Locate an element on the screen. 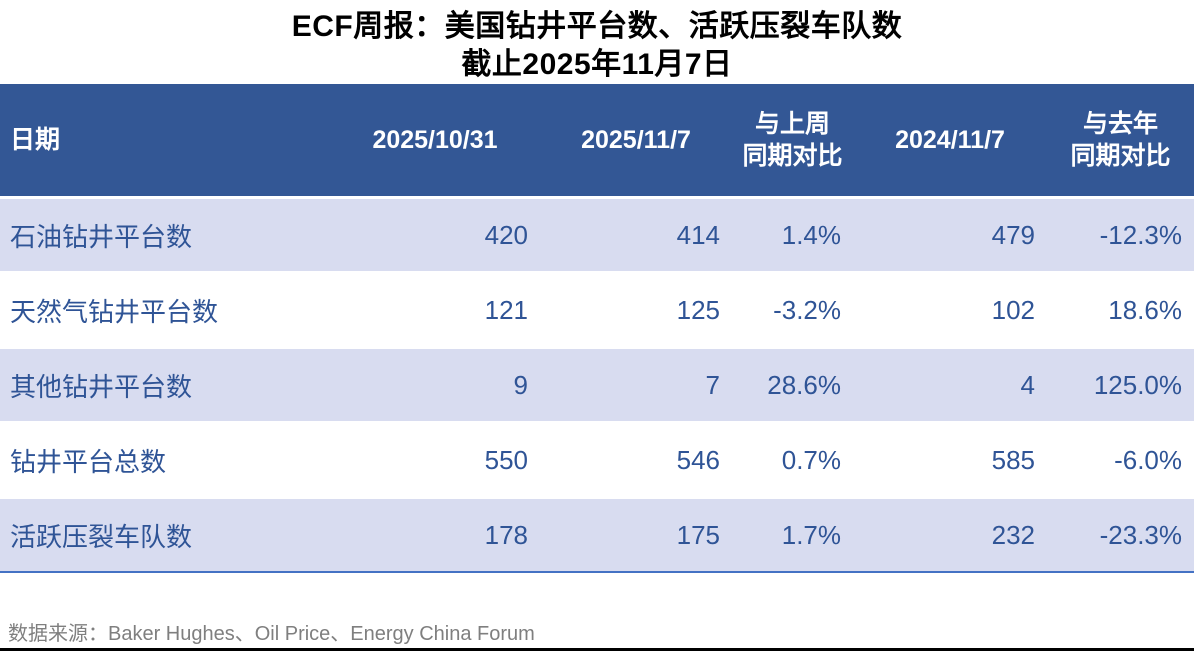 Image resolution: width=1194 pixels, height=652 pixels. cell-this-week: 175 is located at coordinates (636, 533).